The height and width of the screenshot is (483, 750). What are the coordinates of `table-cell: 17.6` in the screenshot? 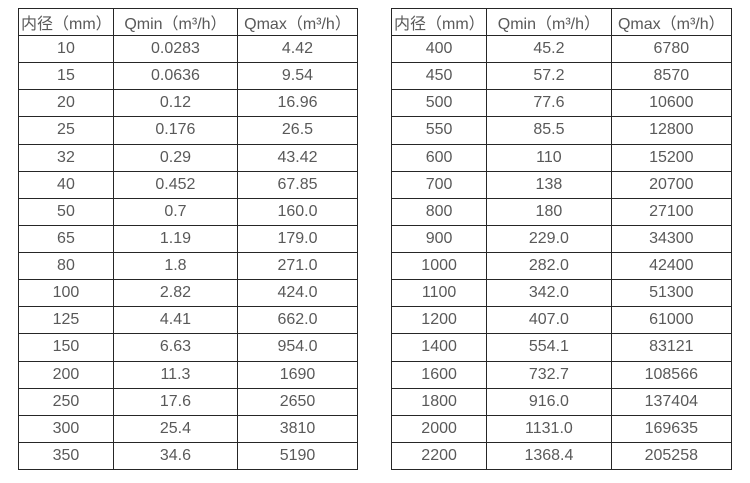 It's located at (175, 401).